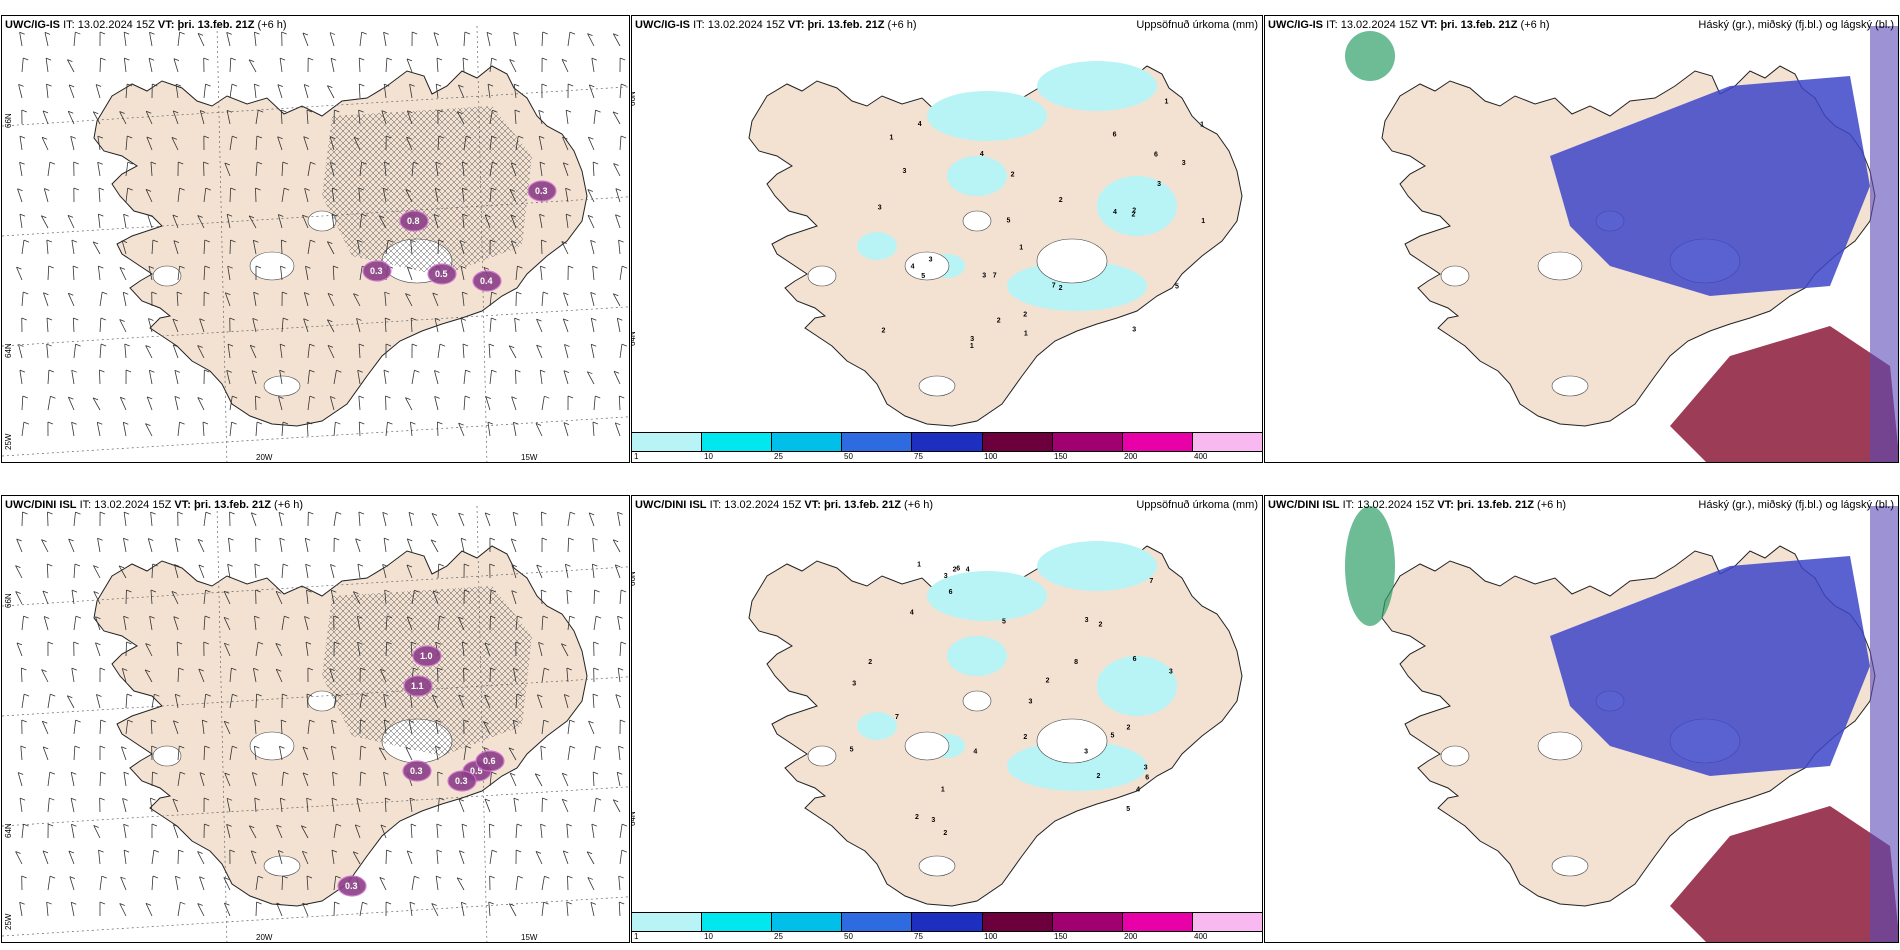 Image resolution: width=1900 pixels, height=950 pixels. Describe the element at coordinates (947, 922) in the screenshot. I see `colorbar` at that location.